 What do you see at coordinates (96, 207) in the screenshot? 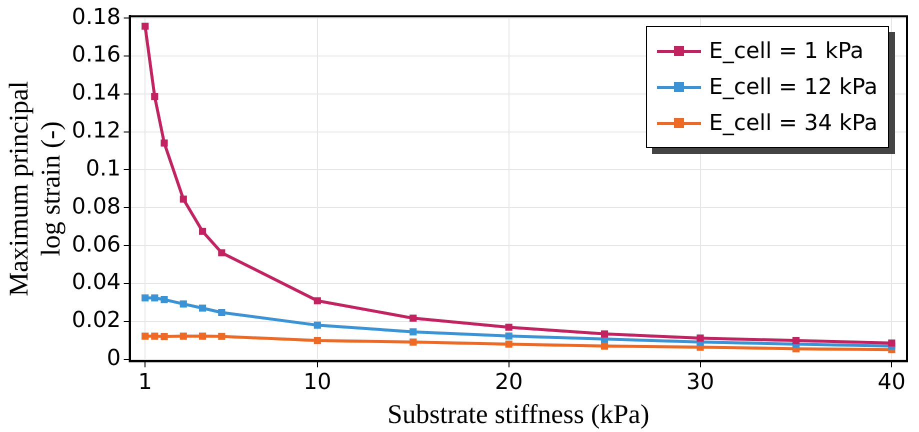
I see `y-tick-label: 0.08` at bounding box center [96, 207].